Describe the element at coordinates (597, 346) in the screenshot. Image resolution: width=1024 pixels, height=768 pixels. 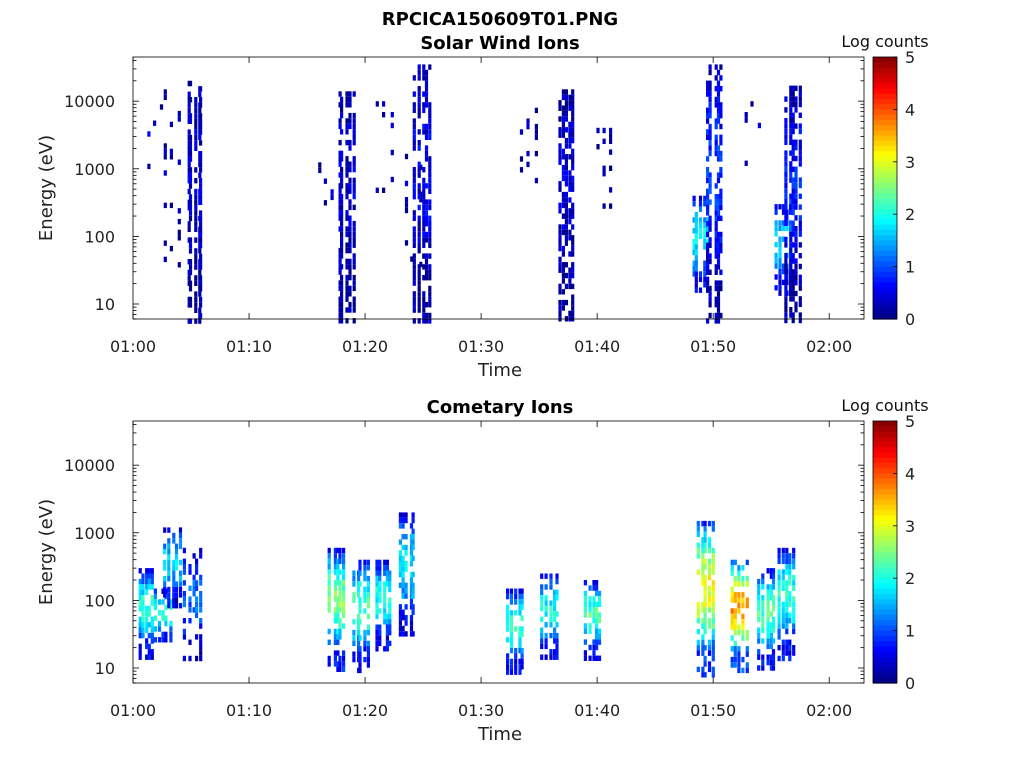
I see `x-tick-label: 01:40` at that location.